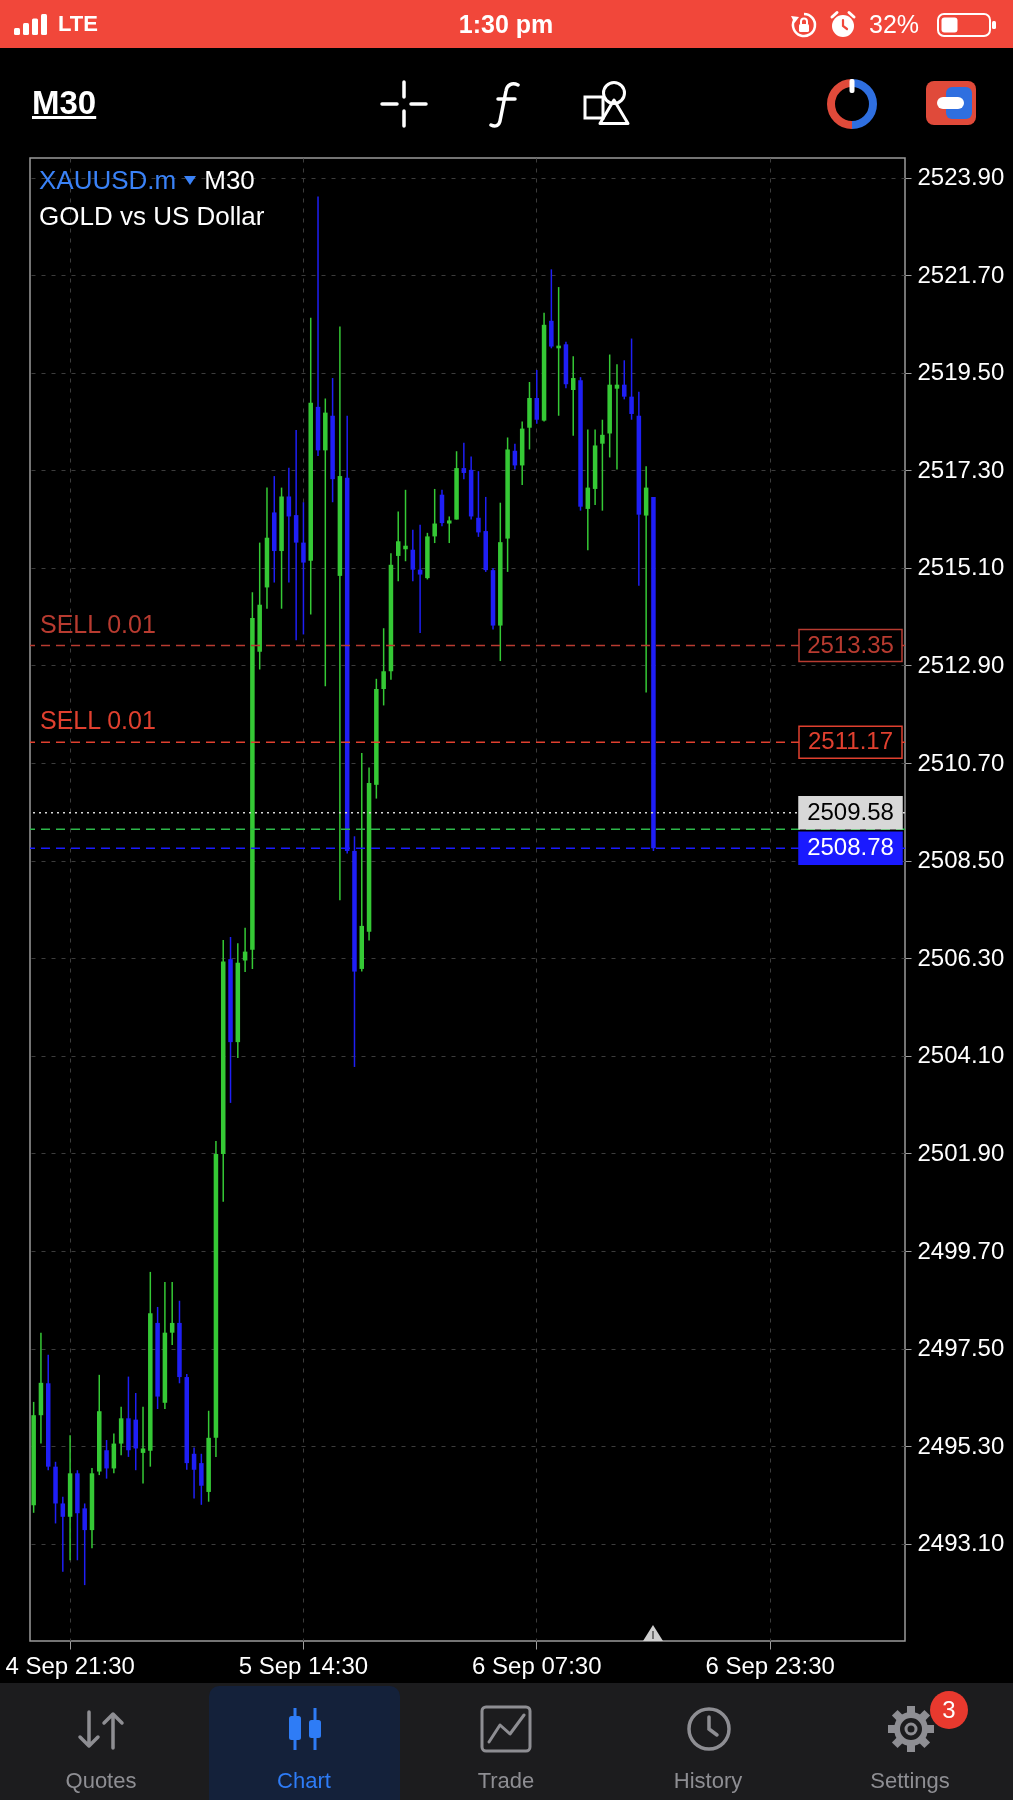  Describe the element at coordinates (961, 372) in the screenshot. I see `y-tick-label: 2519.50` at that location.